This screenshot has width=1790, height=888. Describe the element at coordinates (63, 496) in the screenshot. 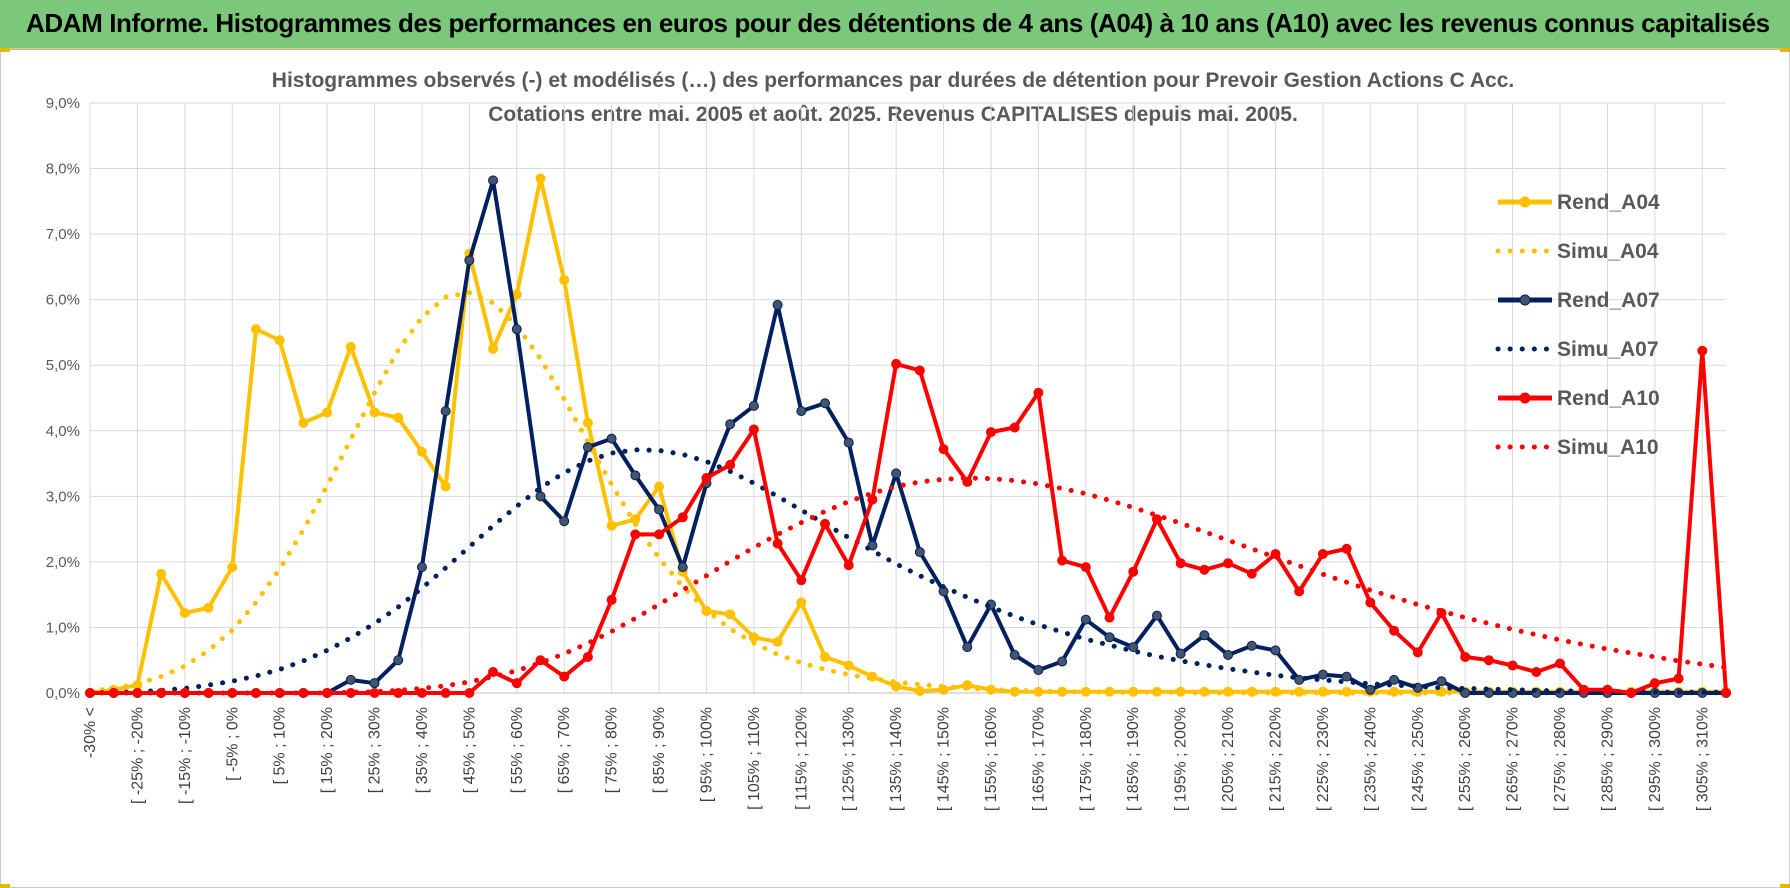

I see `y-tick-label: 3,0%` at that location.